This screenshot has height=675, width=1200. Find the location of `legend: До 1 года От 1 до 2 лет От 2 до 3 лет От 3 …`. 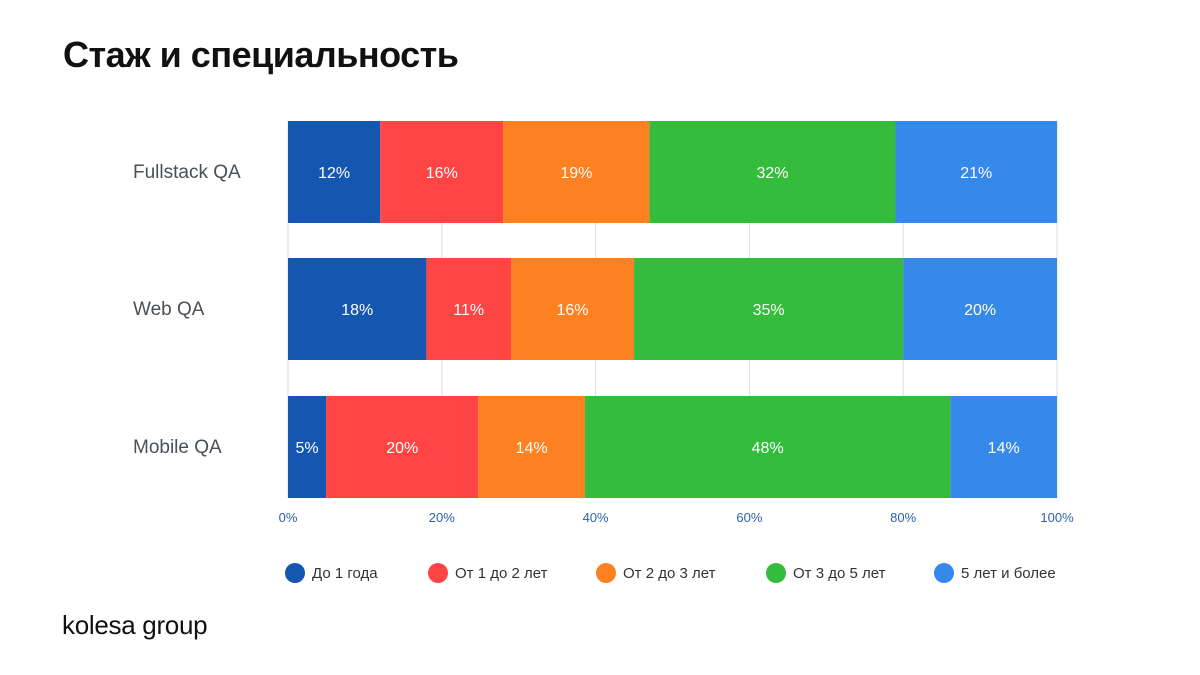

legend: До 1 года От 1 до 2 лет От 2 до 3 лет От 3 … is located at coordinates (670, 573).